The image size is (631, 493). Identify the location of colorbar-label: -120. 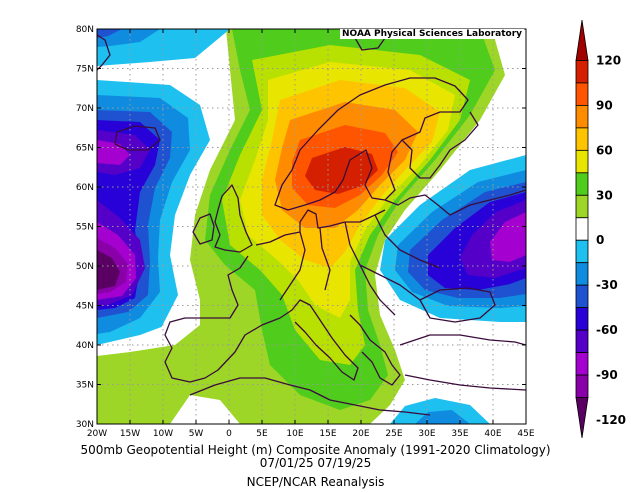
(611, 420).